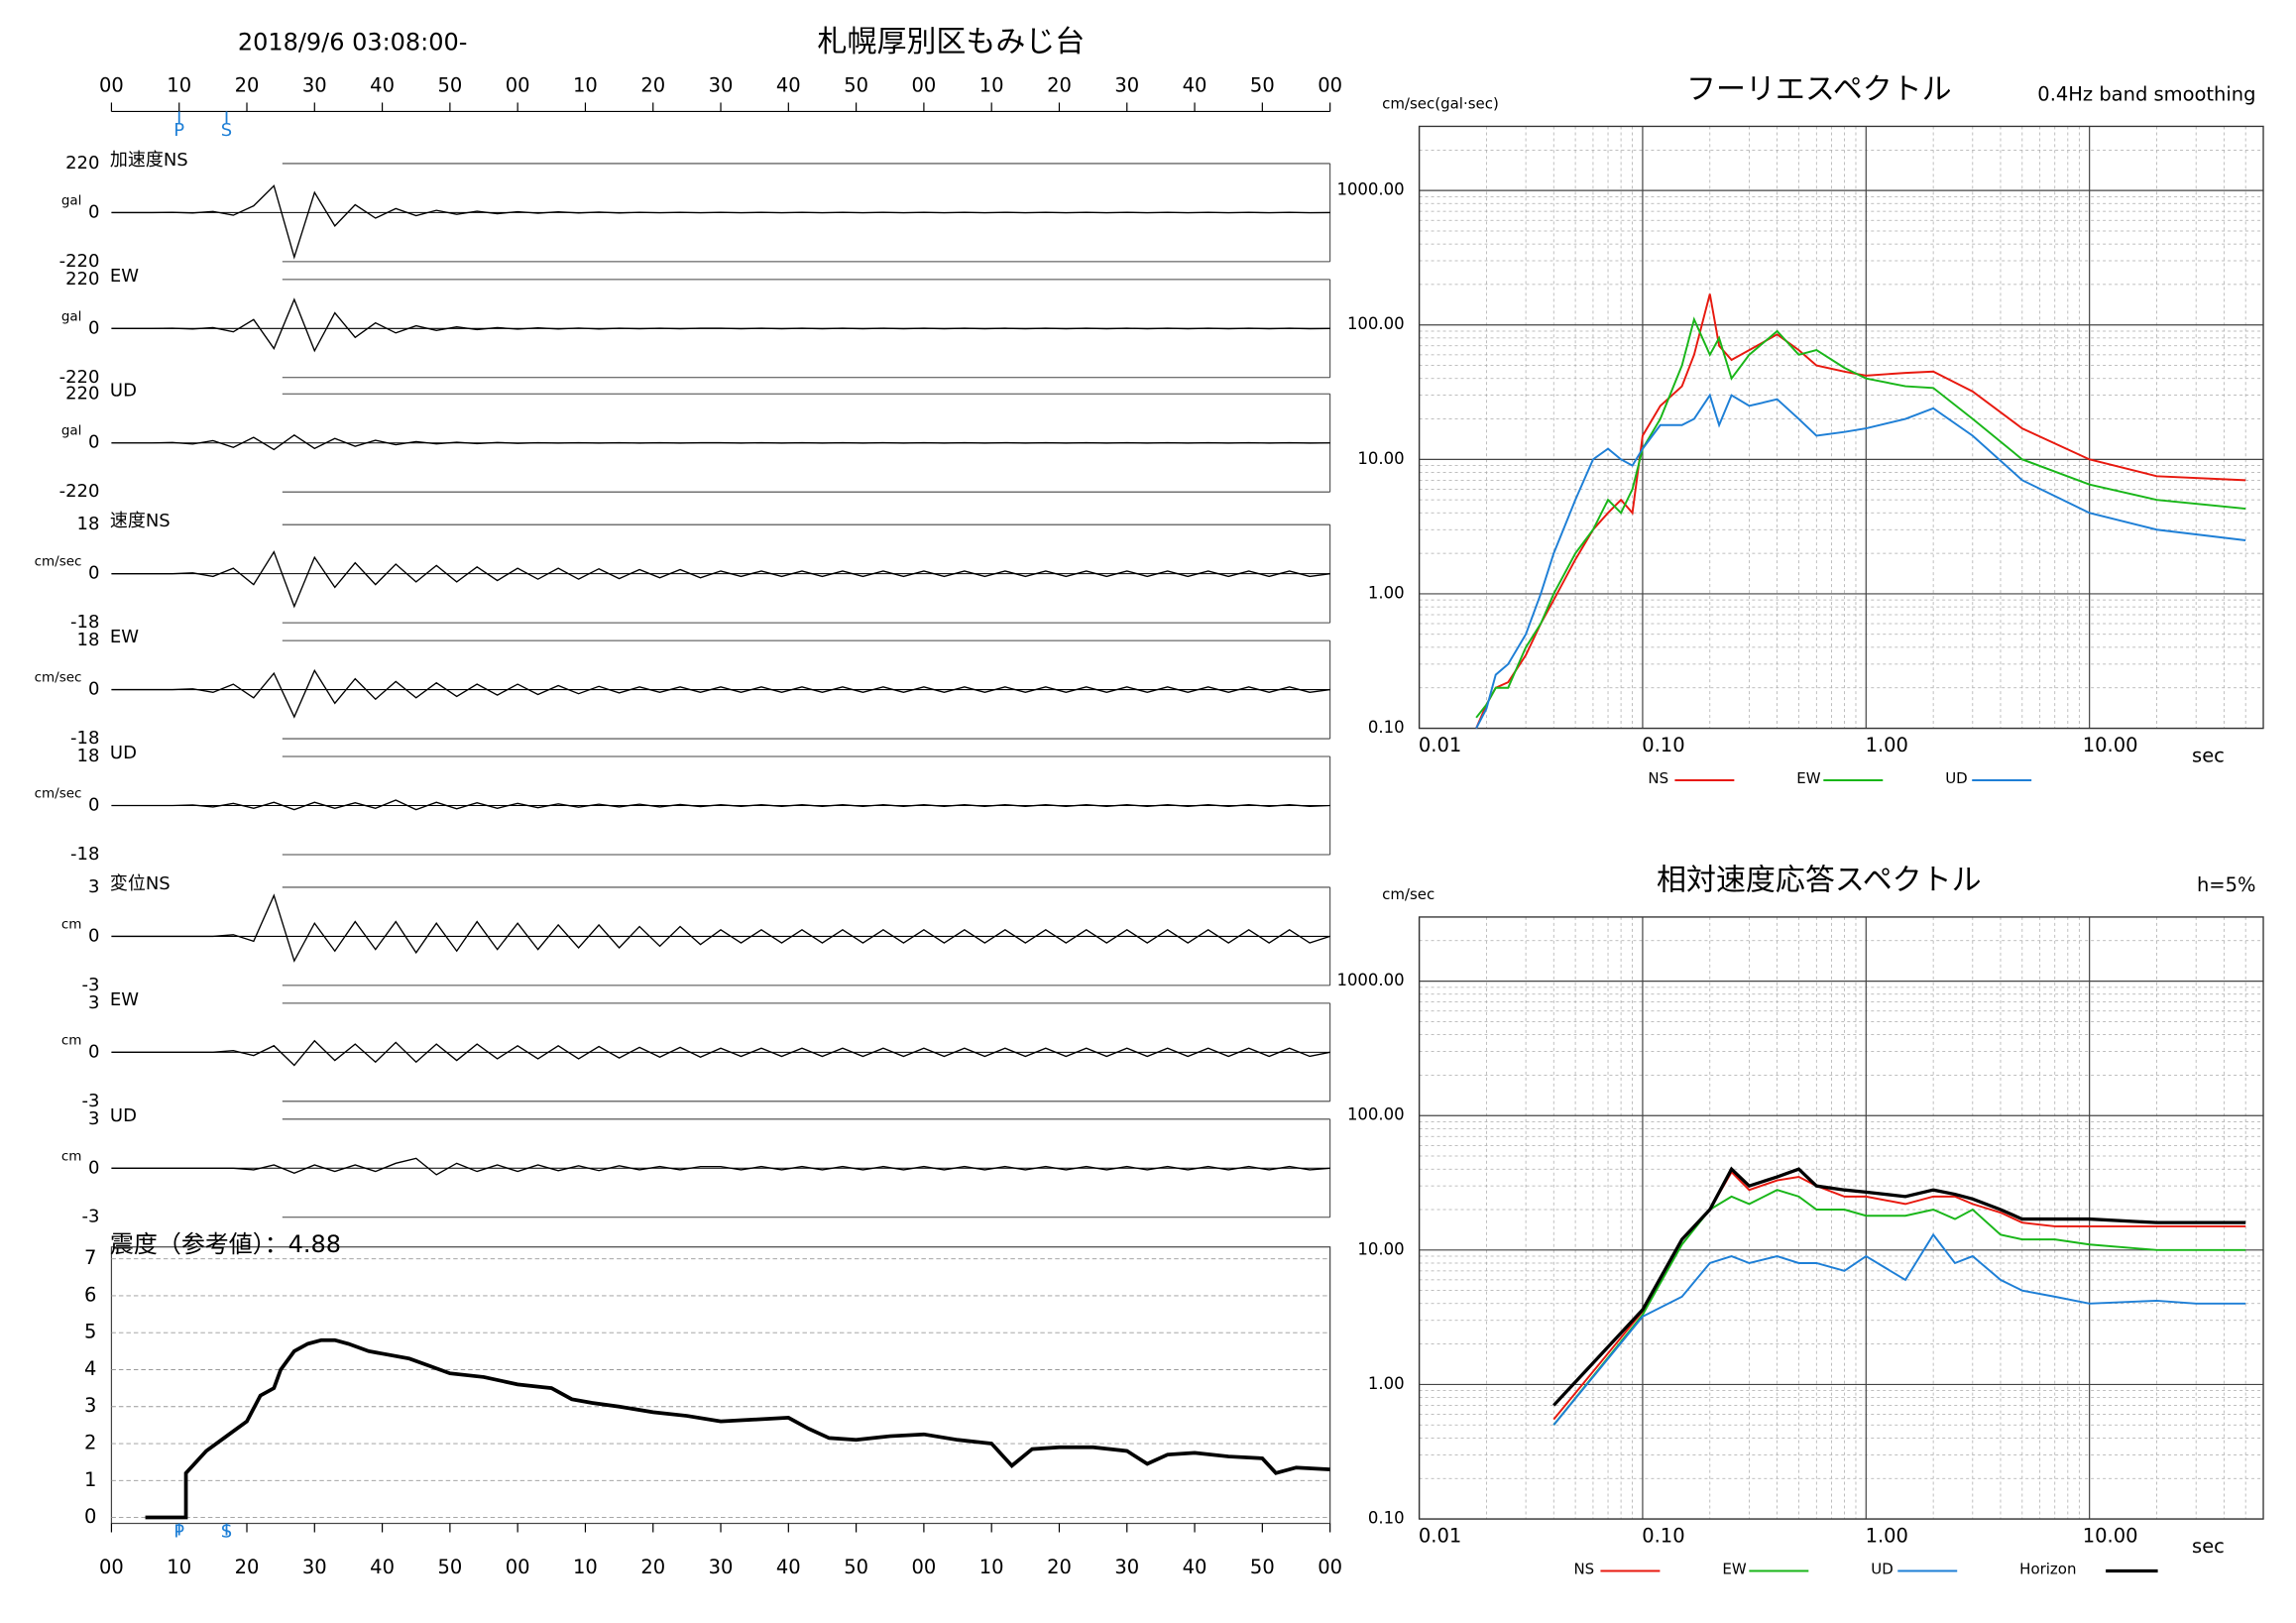 The image size is (2296, 1623). I want to click on intensity-line, so click(738, 1428).